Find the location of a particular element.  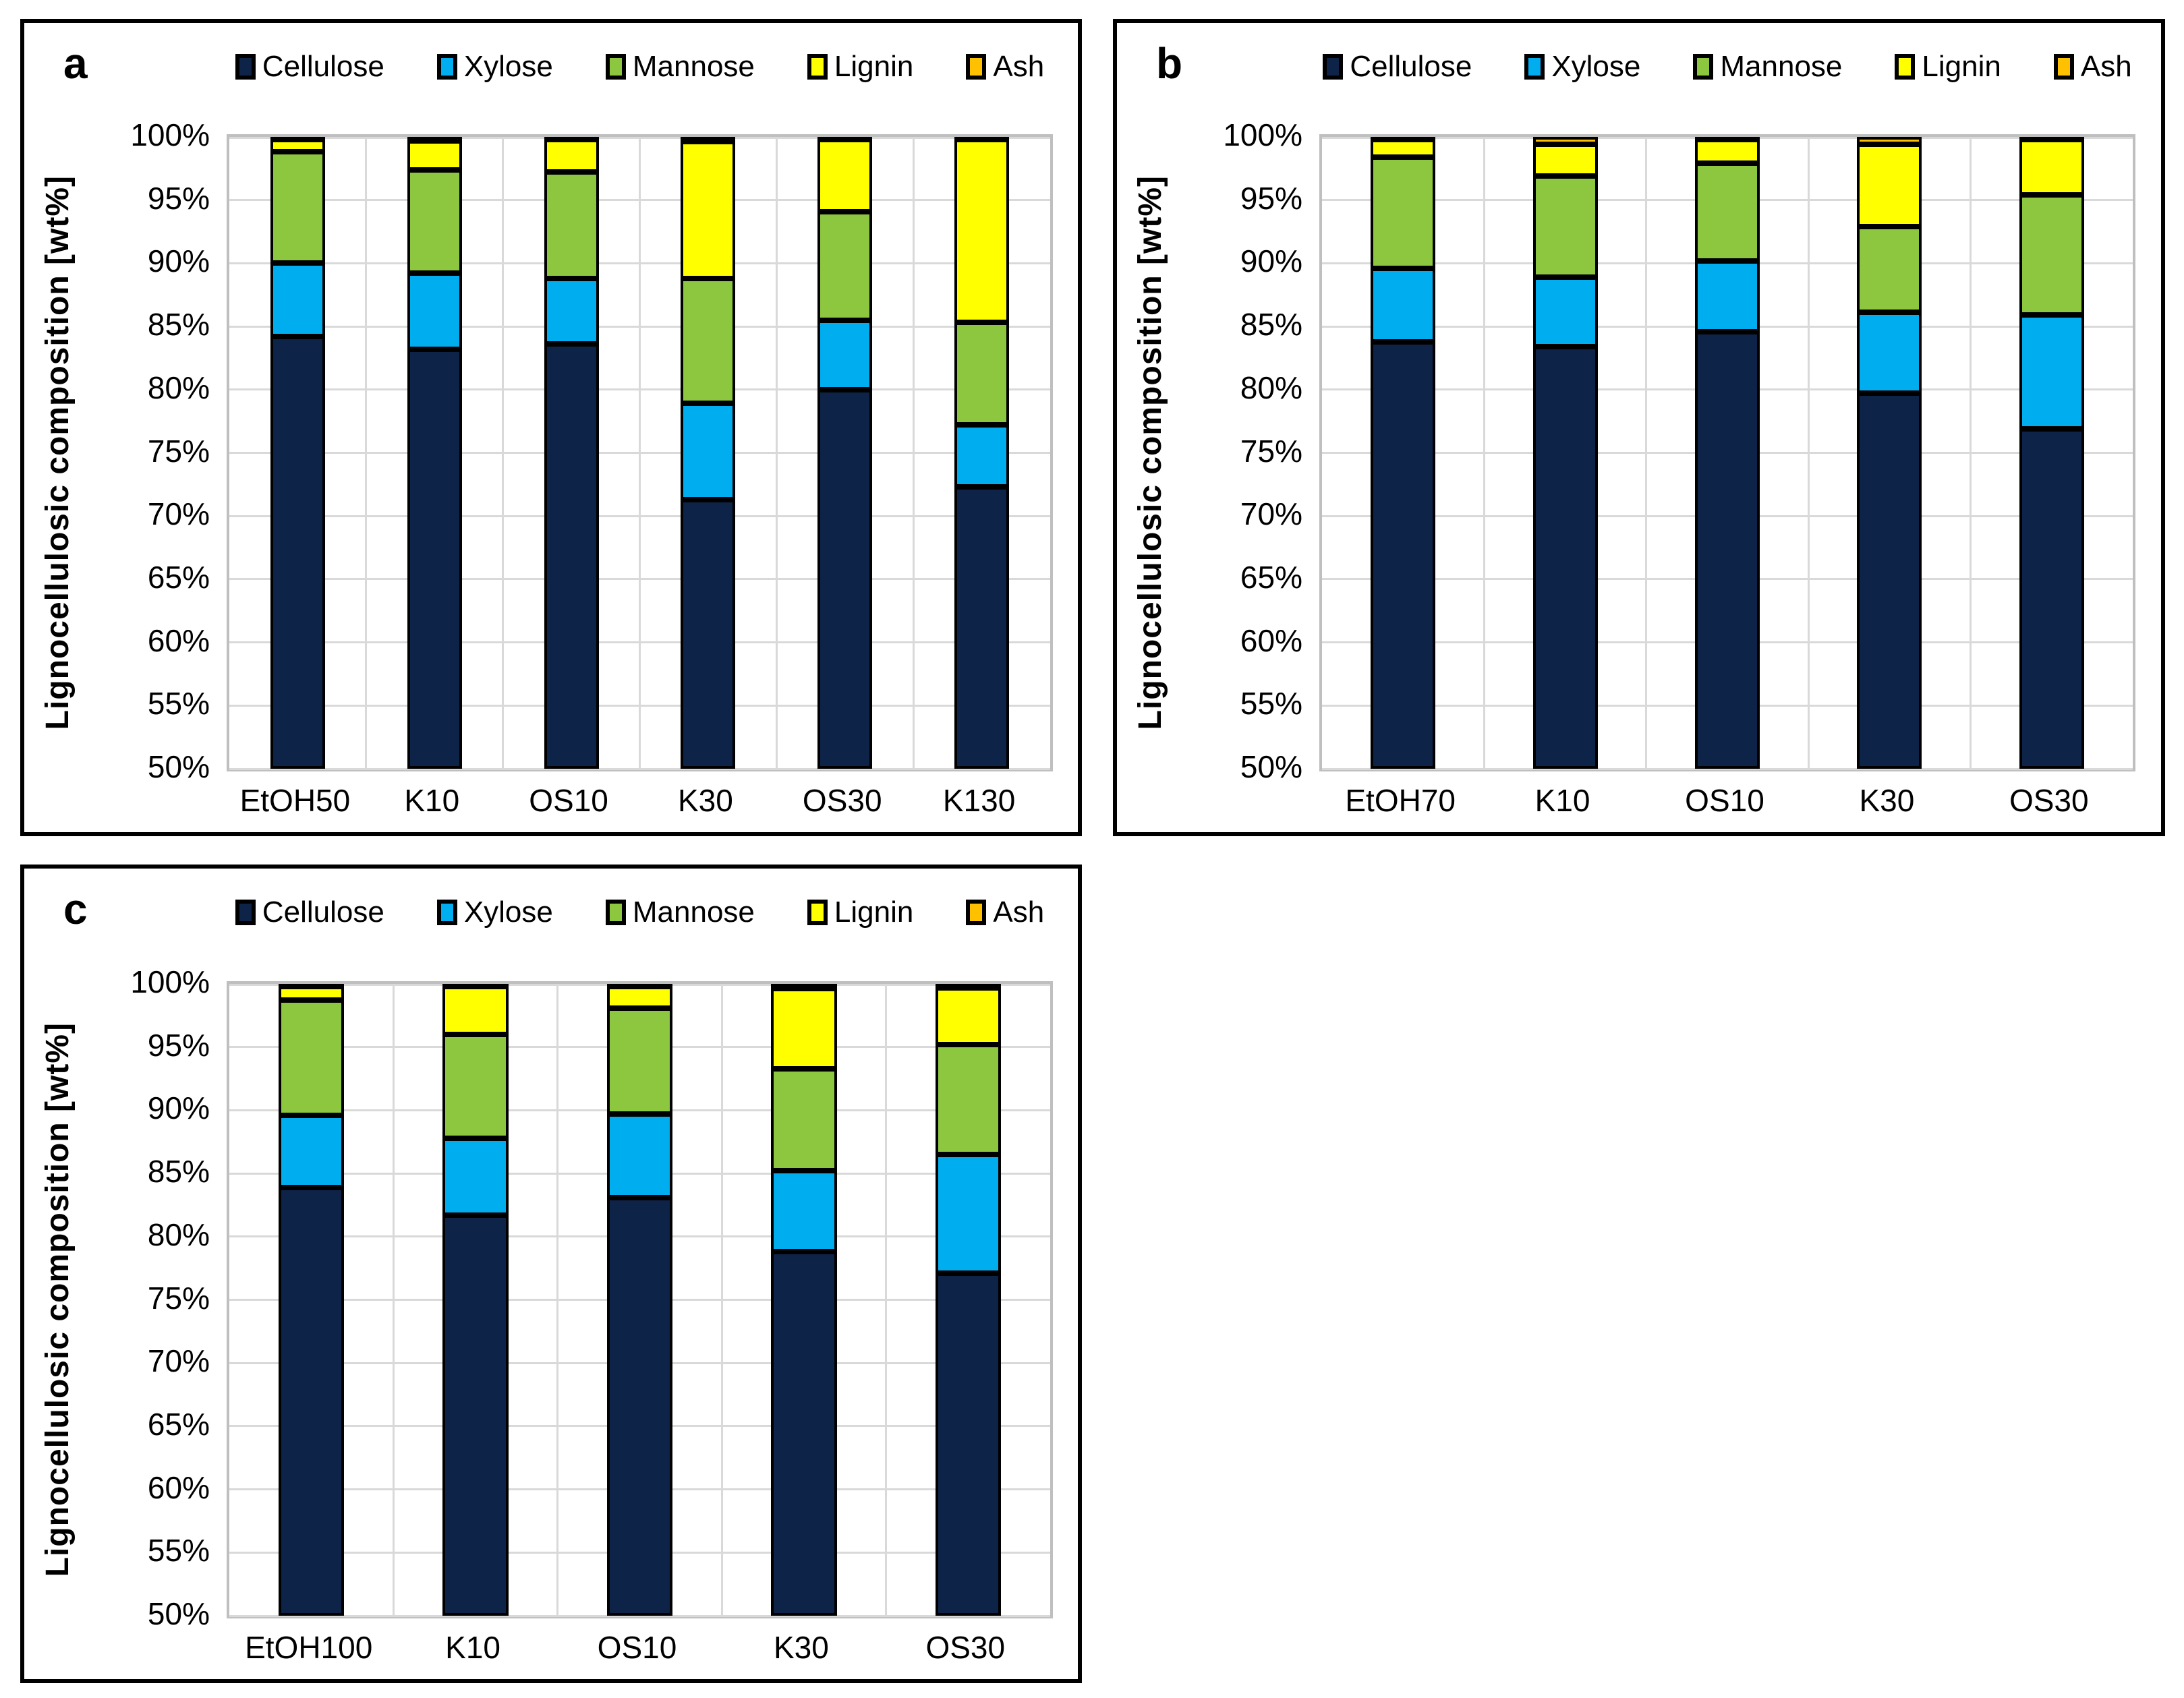

x-category-label: EtOH50 is located at coordinates (295, 800).